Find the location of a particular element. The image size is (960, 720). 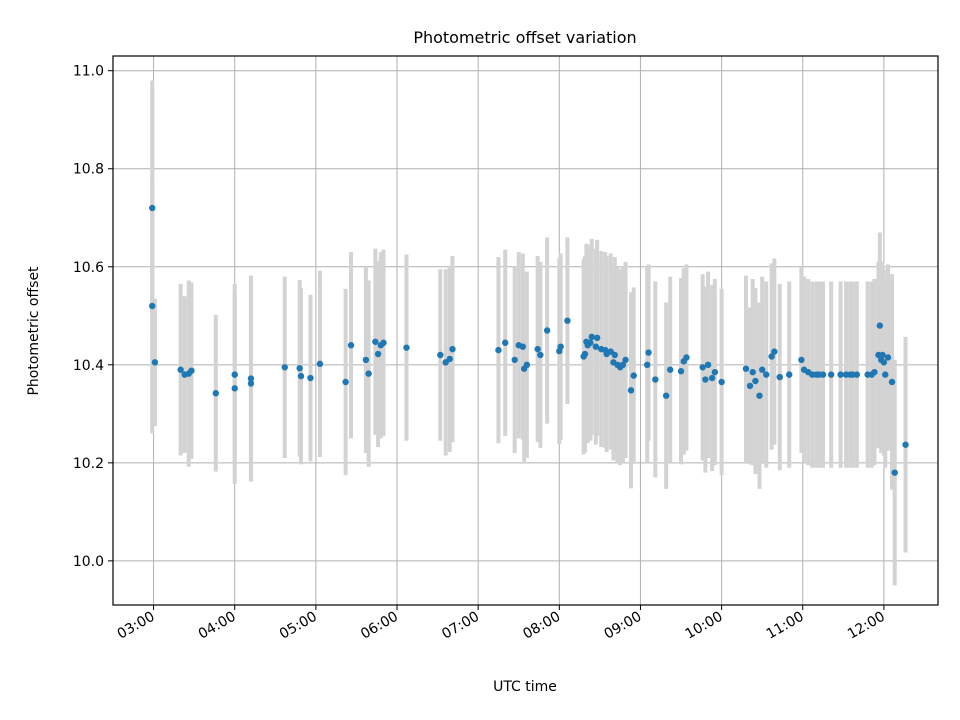

x-tick-label: 05:00 is located at coordinates (298, 626).